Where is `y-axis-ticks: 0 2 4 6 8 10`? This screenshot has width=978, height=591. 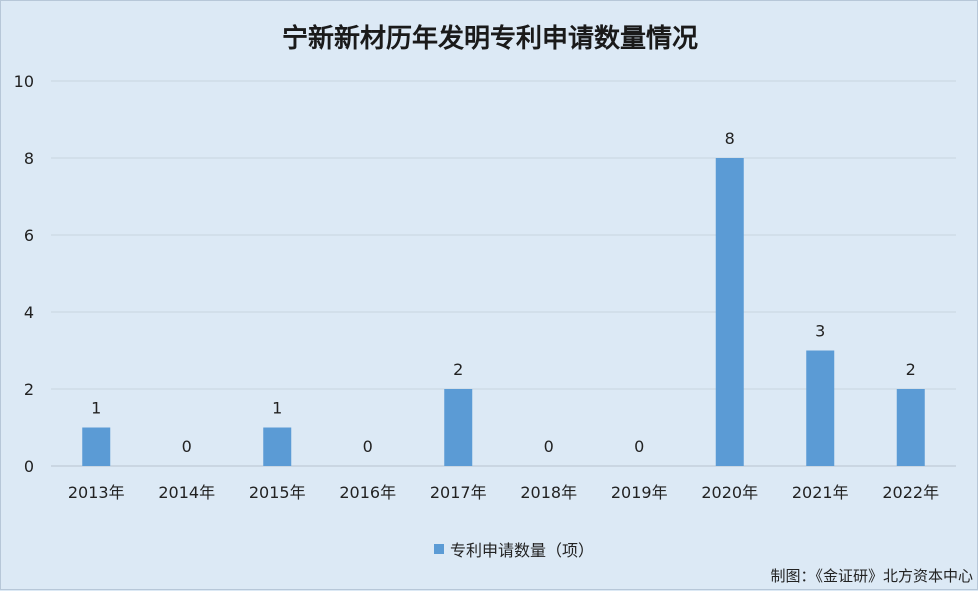 y-axis-ticks: 0 2 4 6 8 10 is located at coordinates (24, 274).